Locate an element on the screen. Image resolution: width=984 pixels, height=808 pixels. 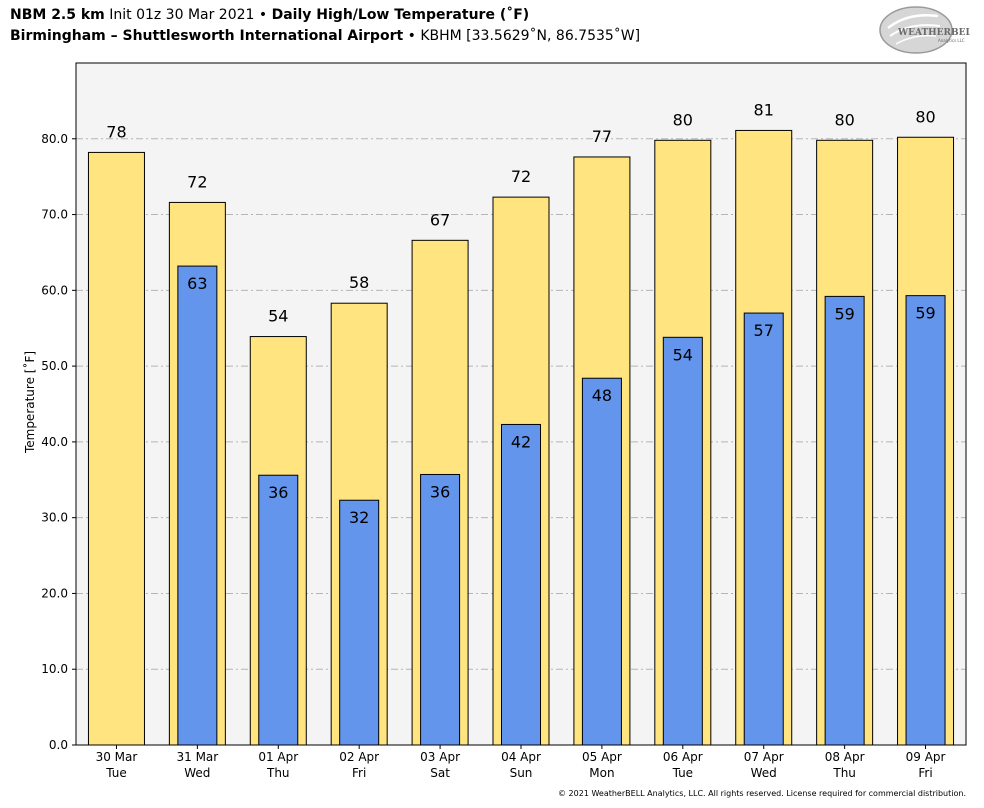
x-tick-label-date: 08 Apr is located at coordinates (845, 757).